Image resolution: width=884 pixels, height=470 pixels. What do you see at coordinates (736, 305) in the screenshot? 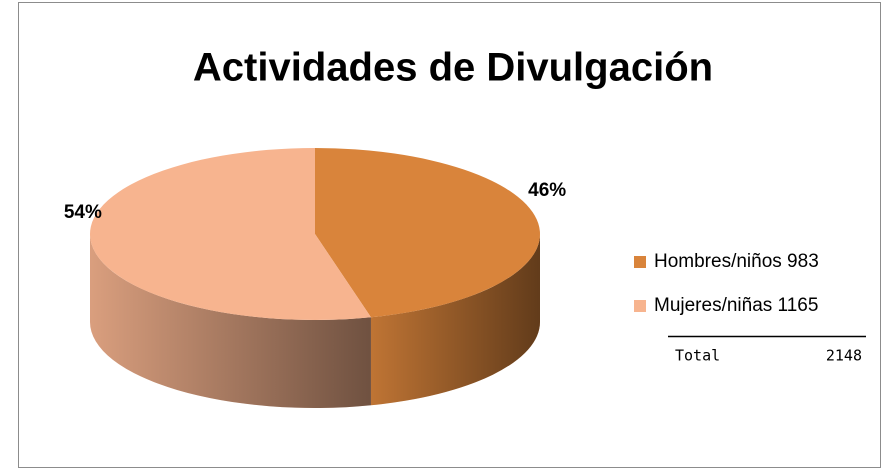
I see `legend-label: Mujeres/niñas 1165` at bounding box center [736, 305].